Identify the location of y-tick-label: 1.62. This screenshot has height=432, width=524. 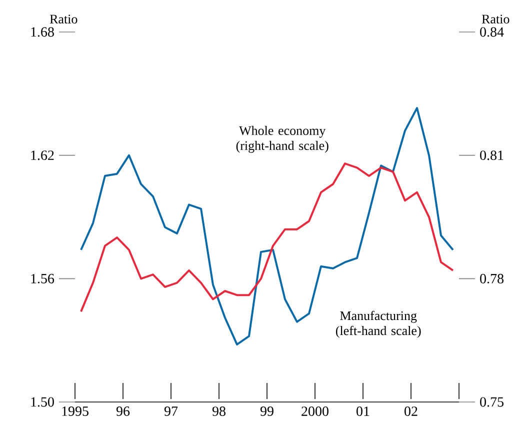
(42, 155).